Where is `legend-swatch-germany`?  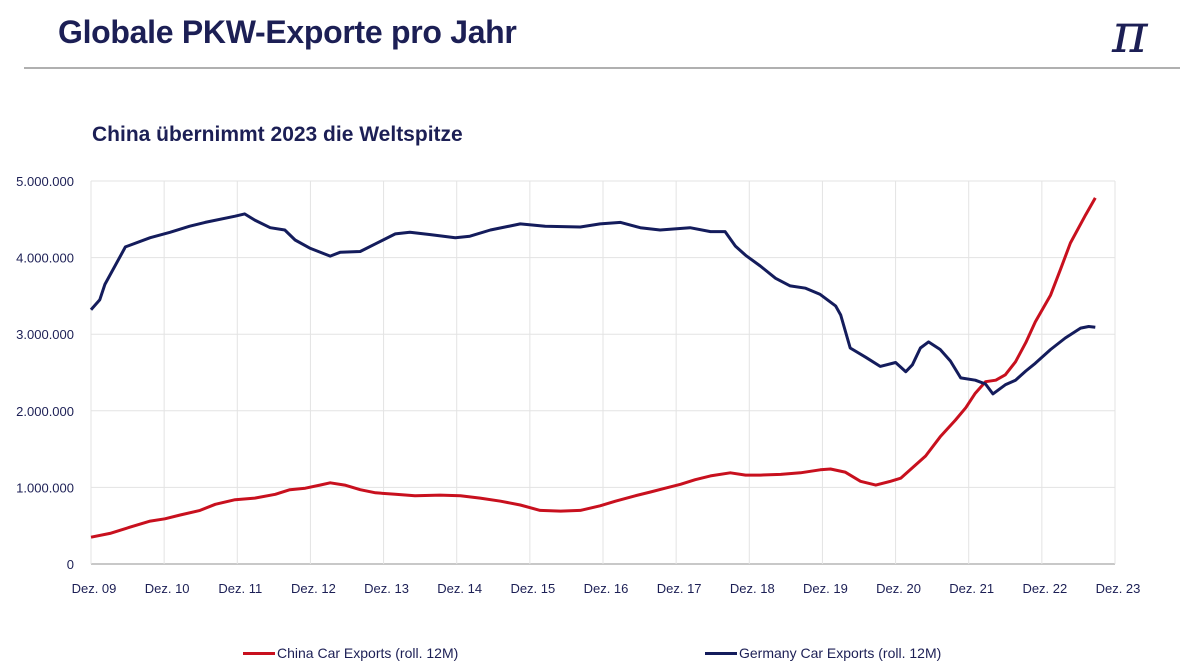 legend-swatch-germany is located at coordinates (721, 653).